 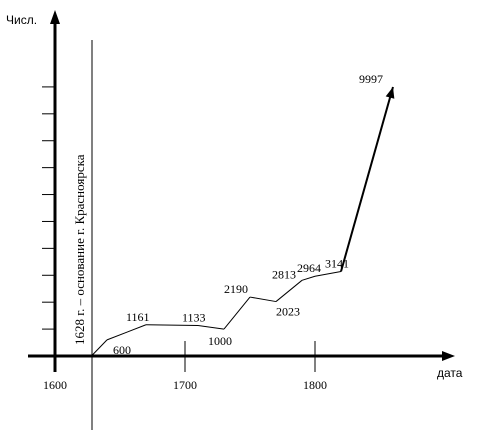 What do you see at coordinates (185, 366) in the screenshot?
I see `x-axis-ticks: 1600 1700 1800` at bounding box center [185, 366].